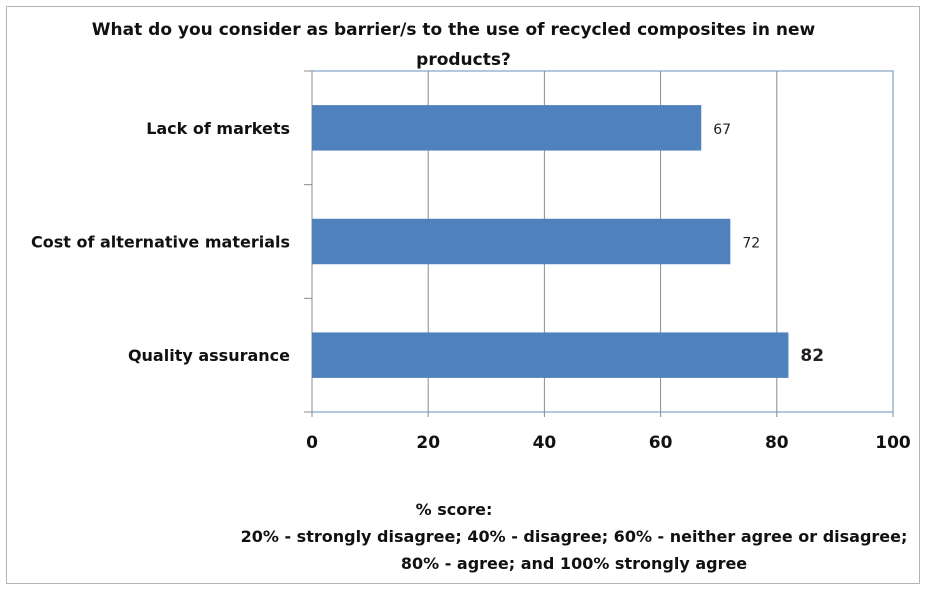 The image size is (927, 592). Describe the element at coordinates (751, 244) in the screenshot. I see `data-label: 72` at that location.